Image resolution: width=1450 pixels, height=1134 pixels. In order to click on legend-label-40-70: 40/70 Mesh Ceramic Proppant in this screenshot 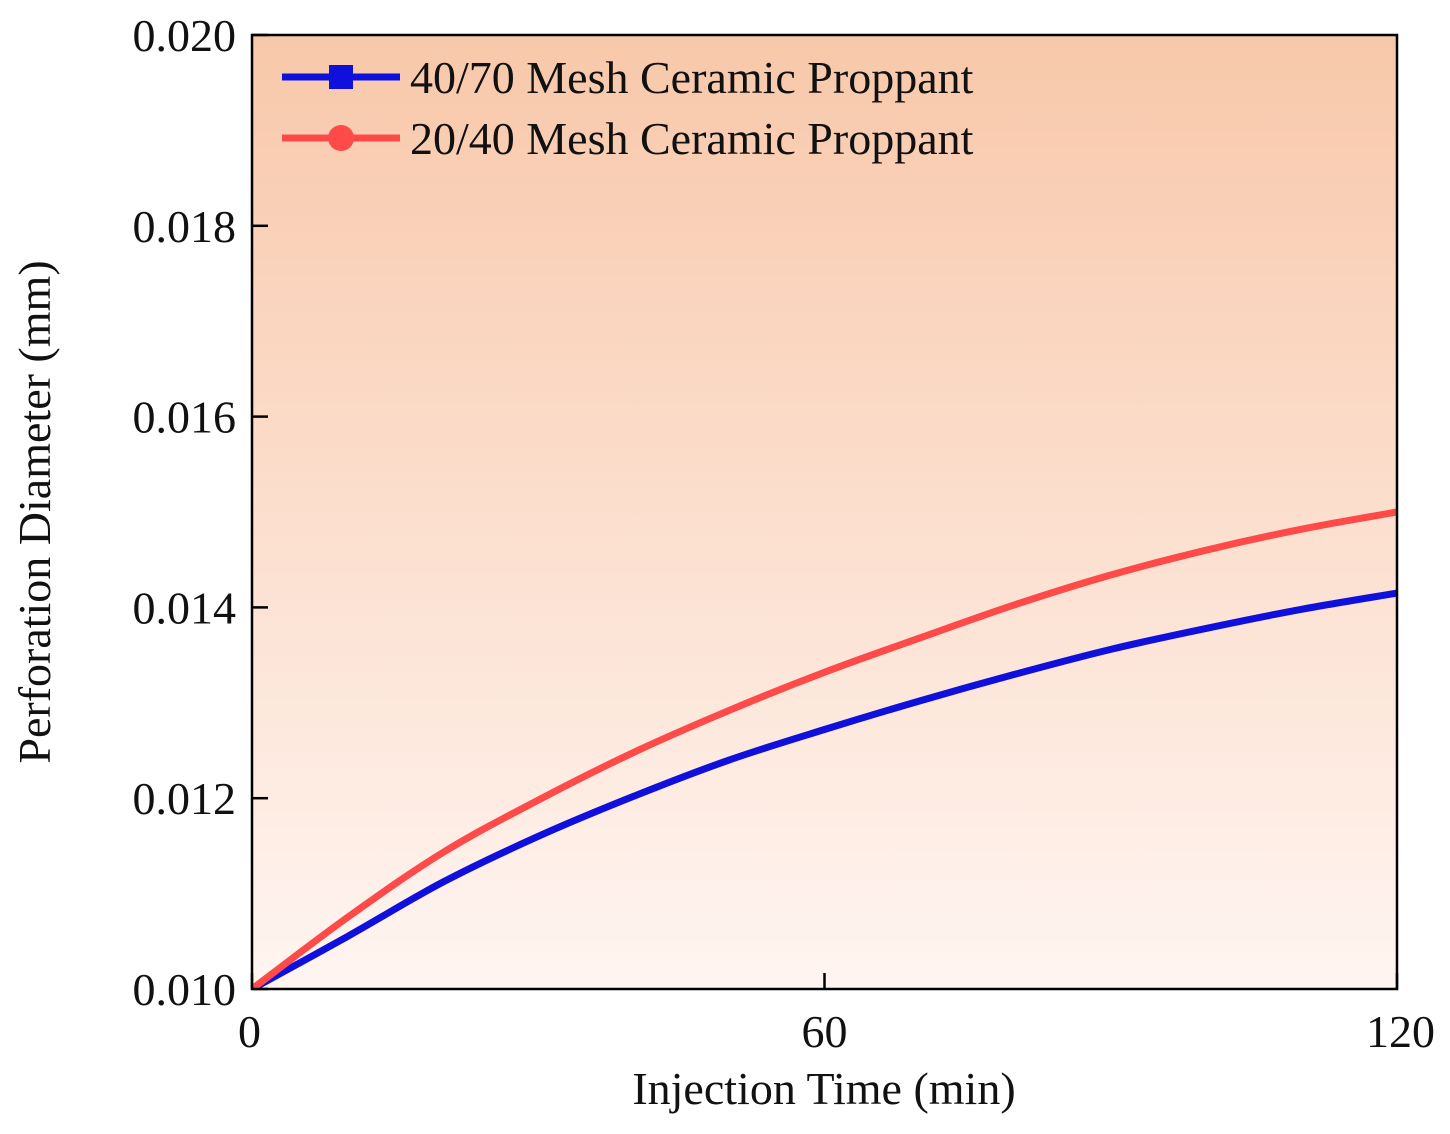, I will do `click(692, 77)`.